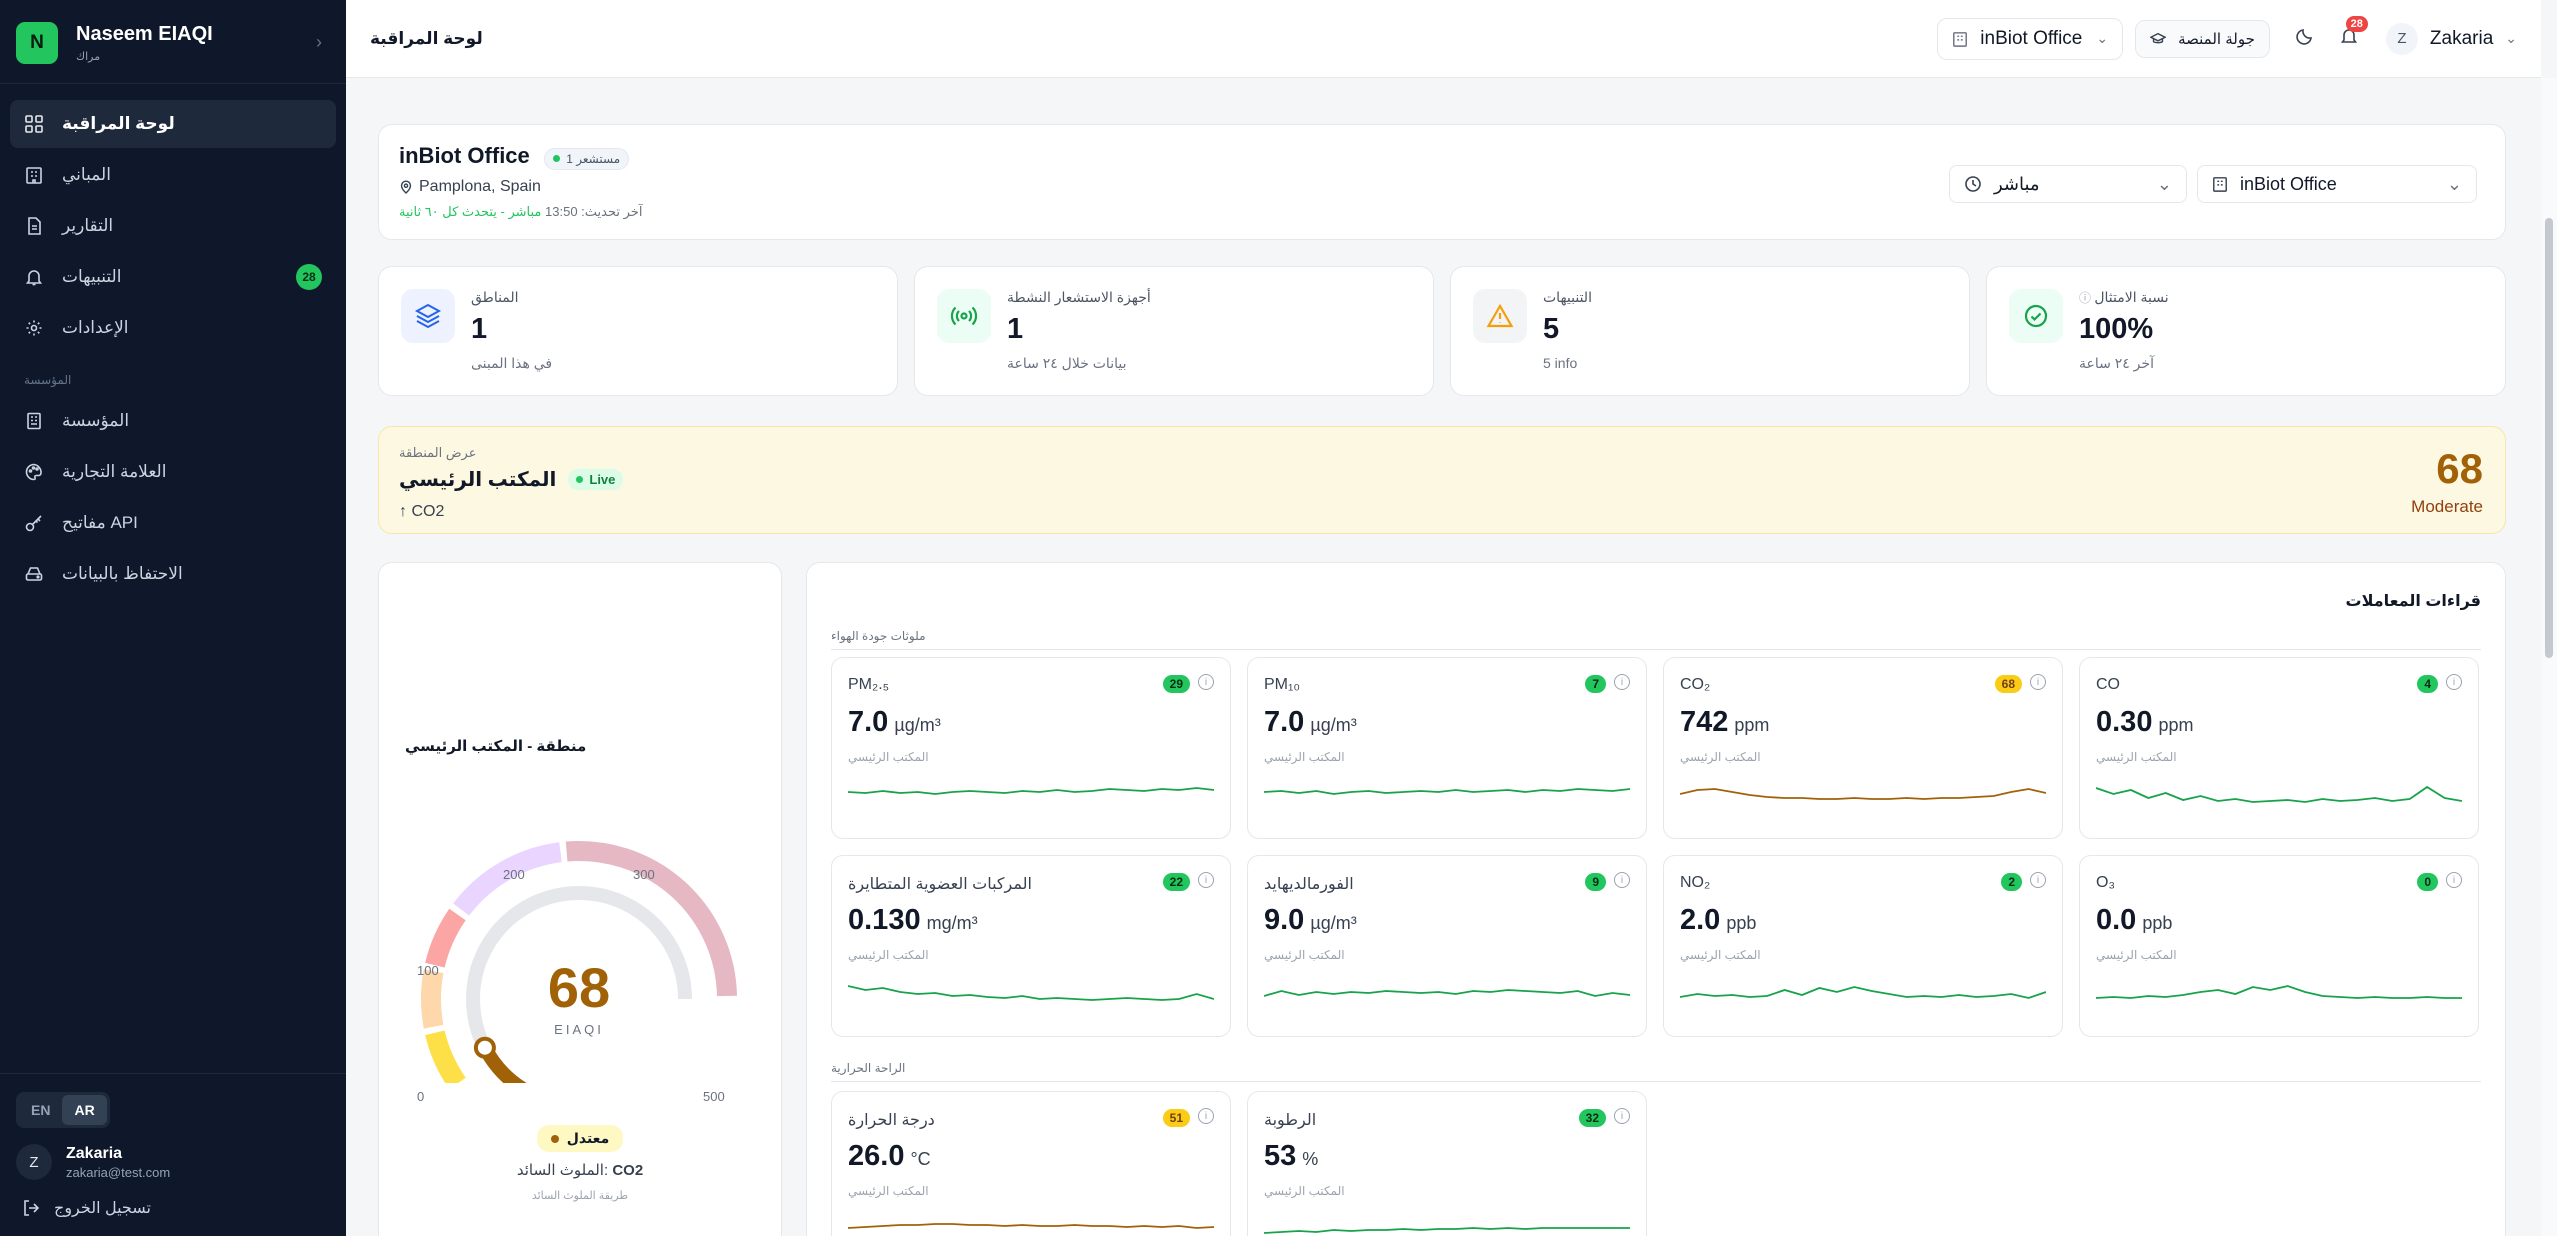  I want to click on parameter-tile: O₃ 0 i 0.0 ppb المكتب الرئيسي, so click(2279, 946).